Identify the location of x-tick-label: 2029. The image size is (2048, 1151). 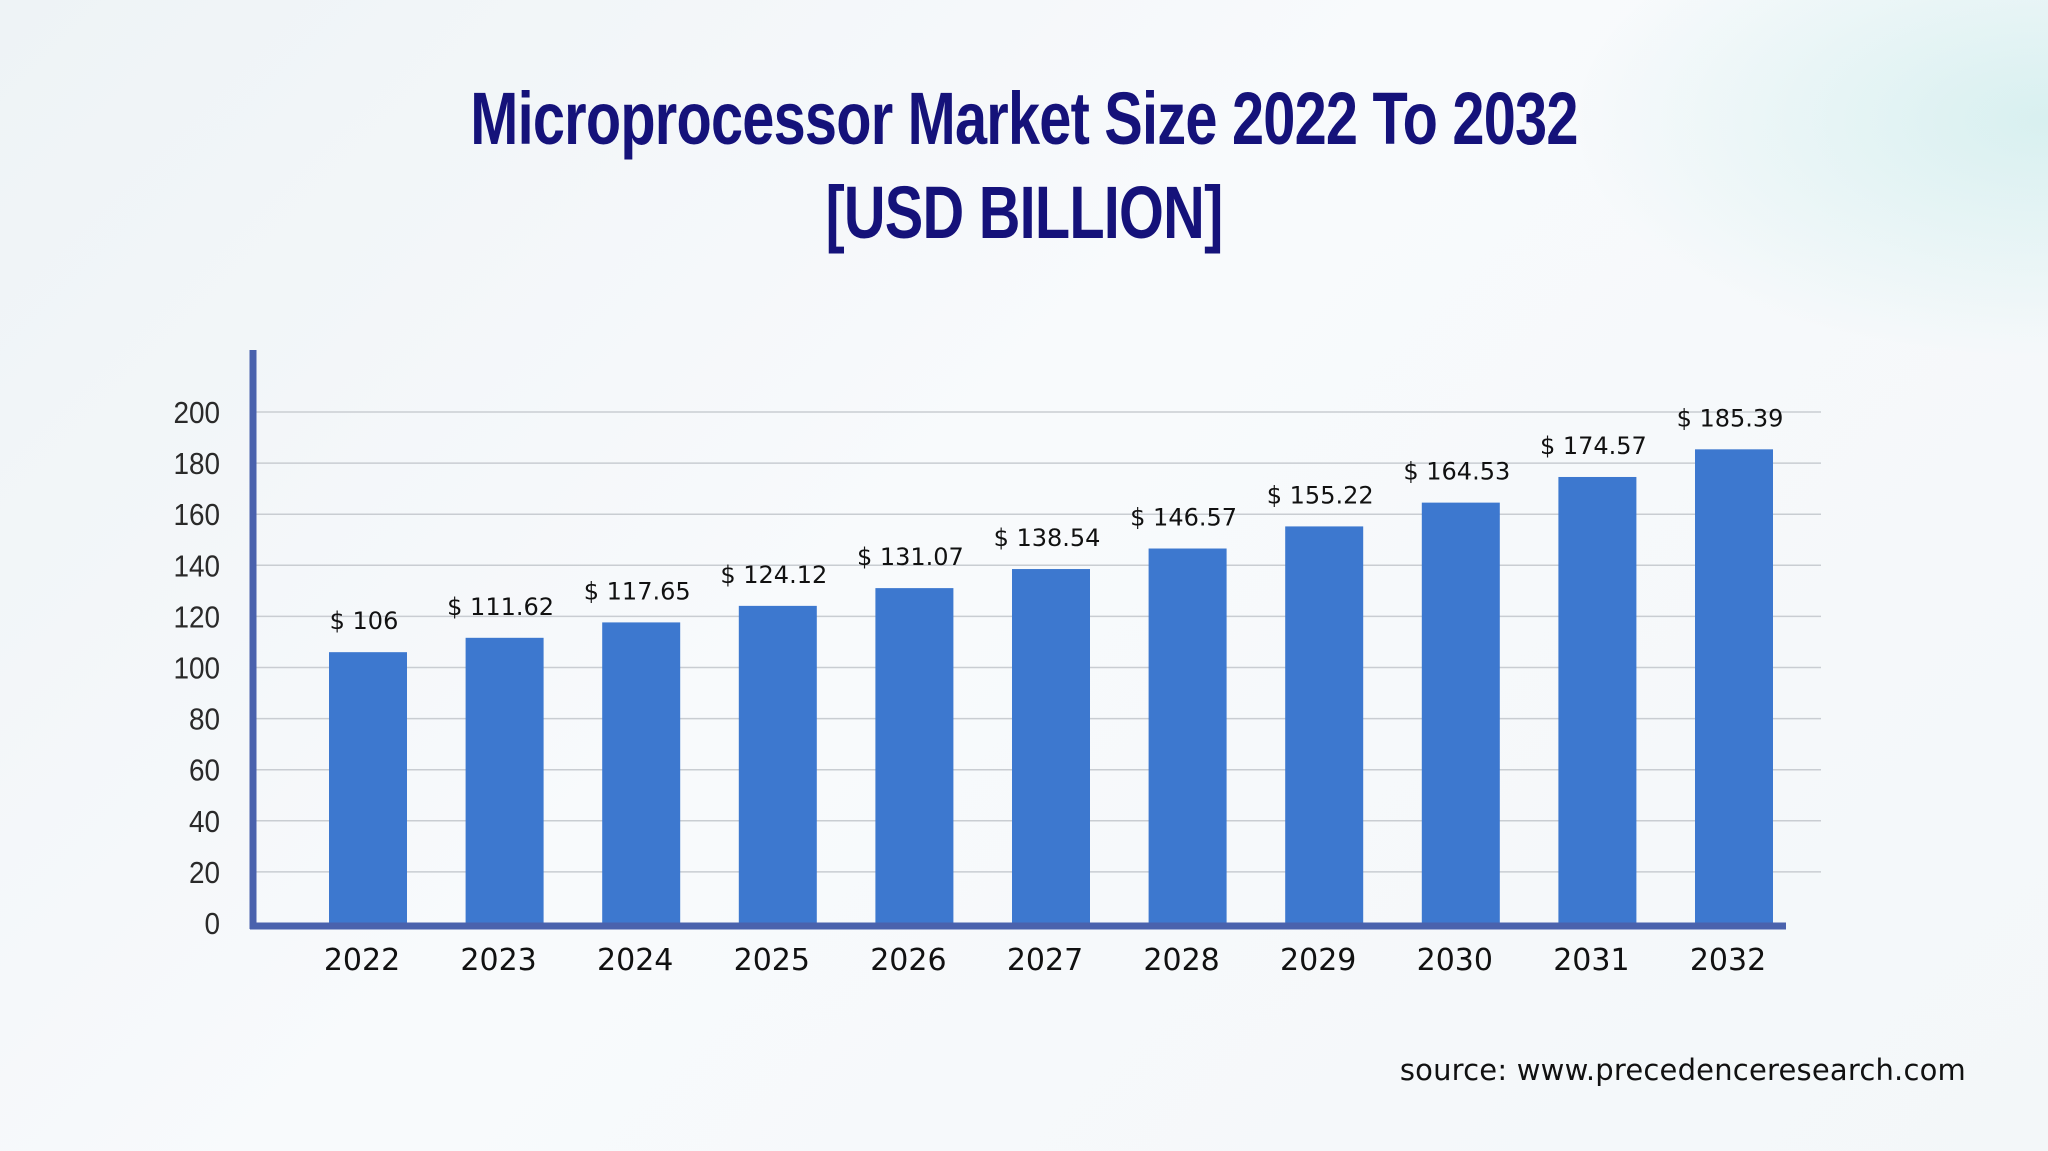
(1318, 960).